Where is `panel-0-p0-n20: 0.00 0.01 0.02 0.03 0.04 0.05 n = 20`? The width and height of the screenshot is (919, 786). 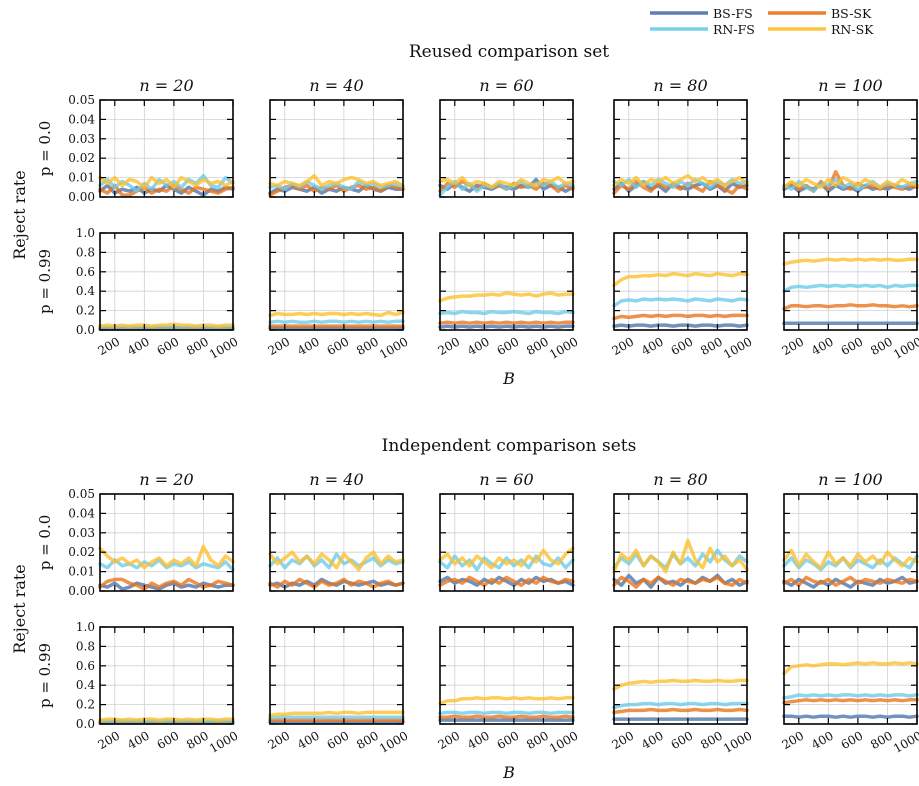
panel-0-p0-n20: 0.00 0.01 0.02 0.03 0.04 0.05 n = 20 is located at coordinates (151, 140).